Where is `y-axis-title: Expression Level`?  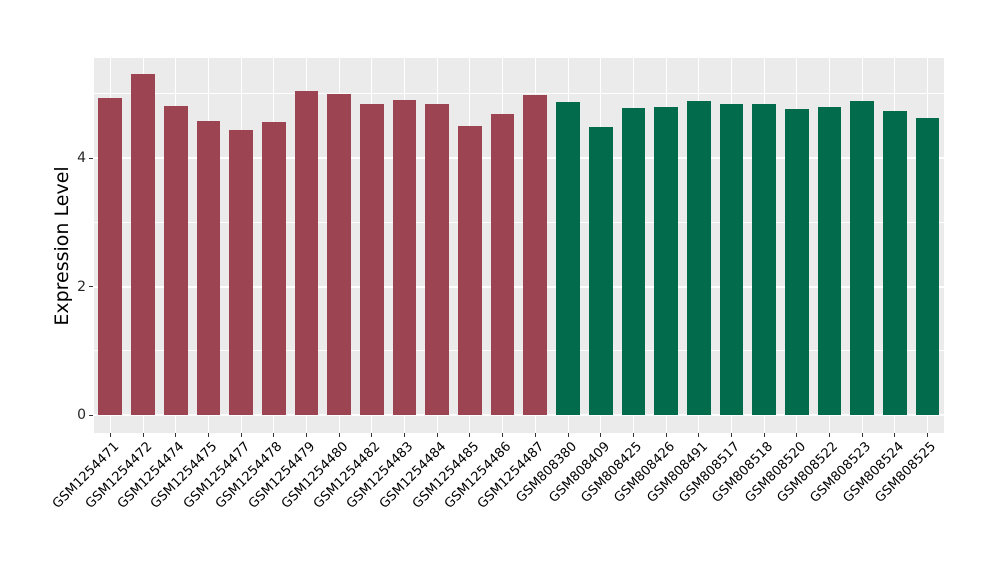
y-axis-title: Expression Level is located at coordinates (62, 245).